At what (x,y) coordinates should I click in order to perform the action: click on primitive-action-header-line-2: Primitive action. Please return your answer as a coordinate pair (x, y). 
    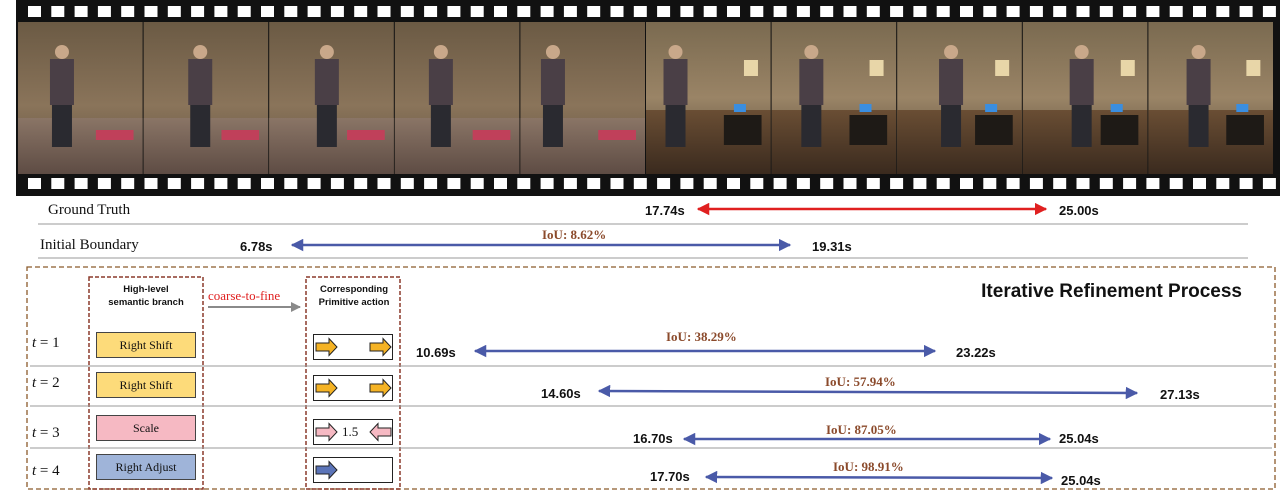
    Looking at the image, I should click on (354, 302).